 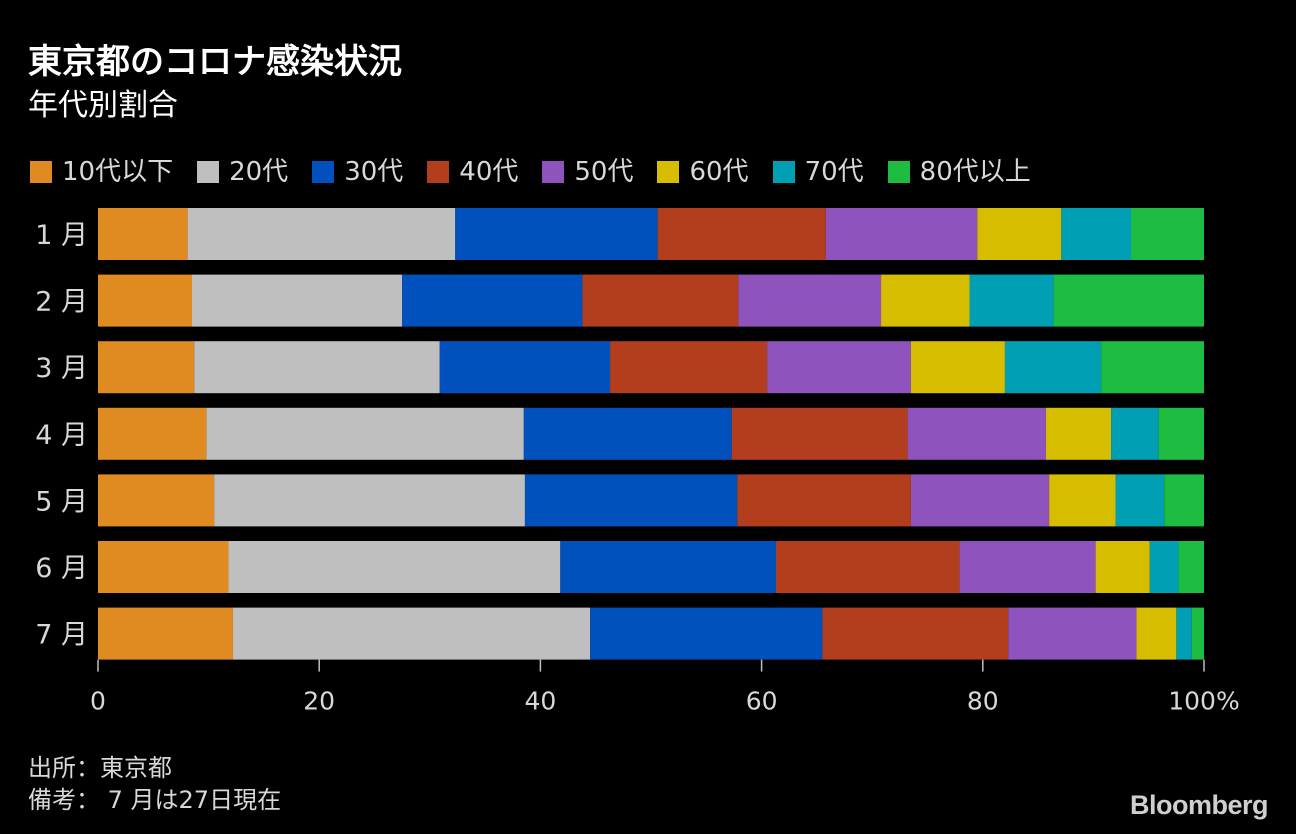 I want to click on legend-label: 80代以上, so click(x=975, y=172).